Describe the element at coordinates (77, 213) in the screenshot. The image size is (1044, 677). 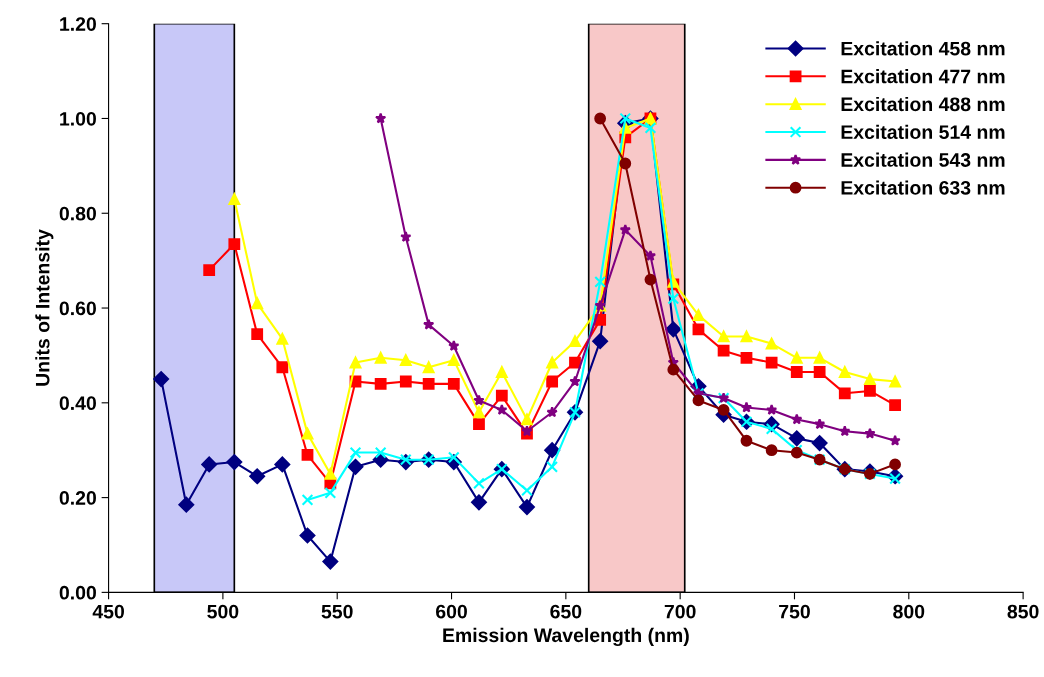
I see `y-tick-label: 0.80` at that location.